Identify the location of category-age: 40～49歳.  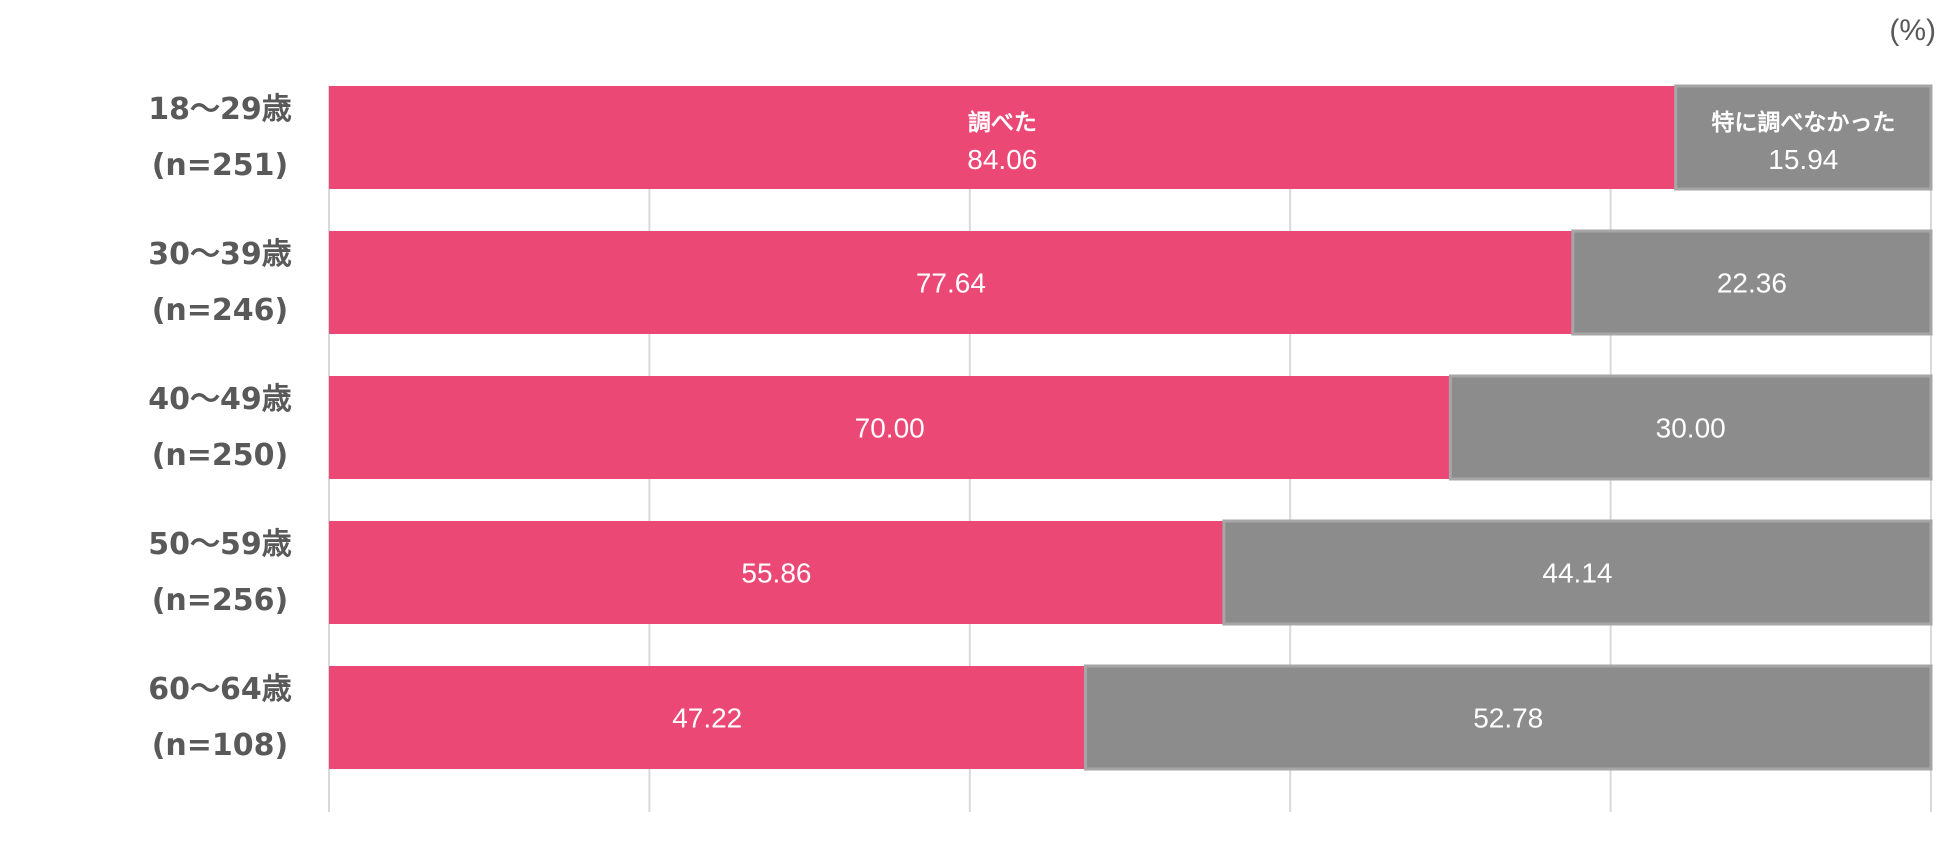
(220, 399).